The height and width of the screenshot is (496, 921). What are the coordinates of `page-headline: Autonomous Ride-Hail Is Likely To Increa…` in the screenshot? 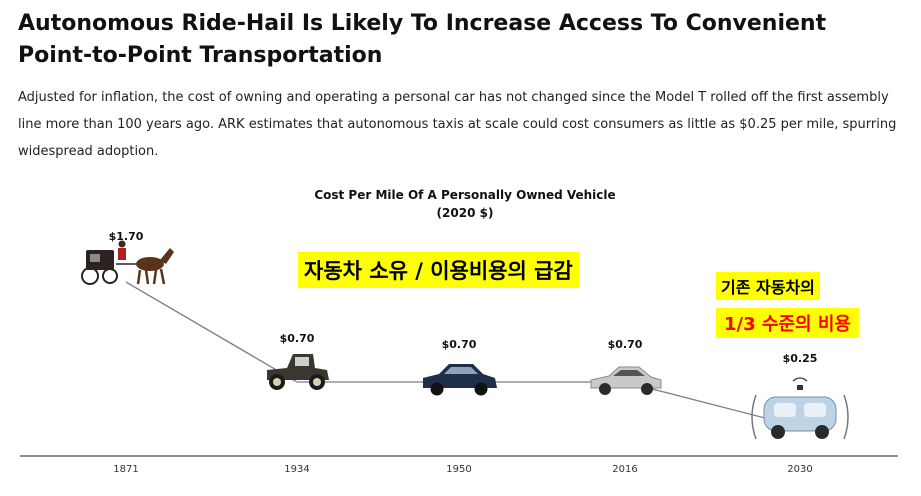 It's located at (422, 39).